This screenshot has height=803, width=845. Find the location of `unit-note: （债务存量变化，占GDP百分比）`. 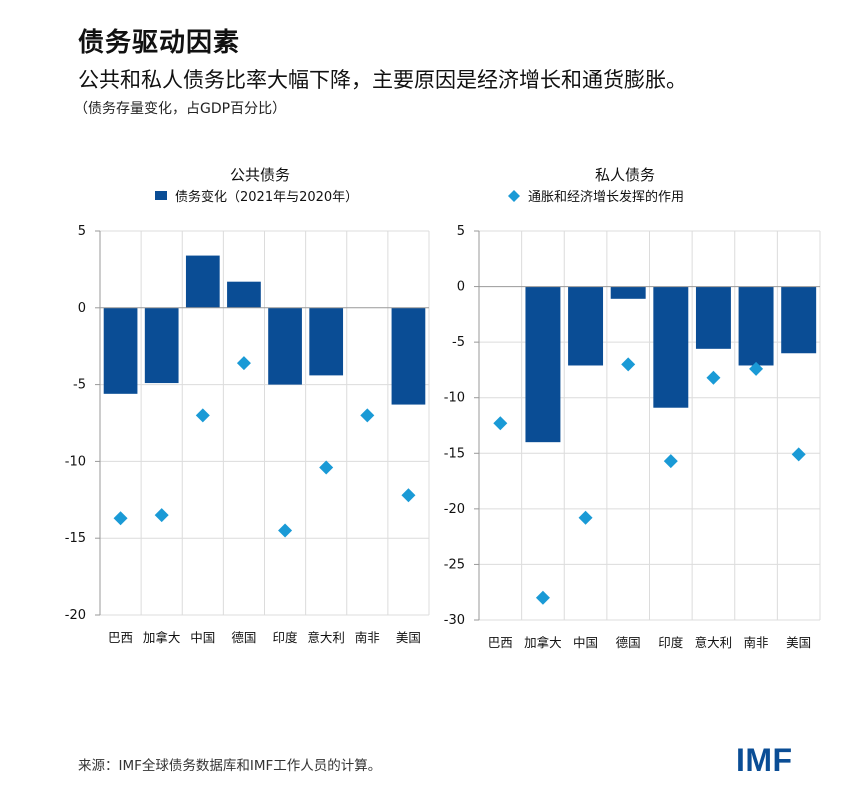

unit-note: （债务存量变化，占GDP百分比） is located at coordinates (180, 109).